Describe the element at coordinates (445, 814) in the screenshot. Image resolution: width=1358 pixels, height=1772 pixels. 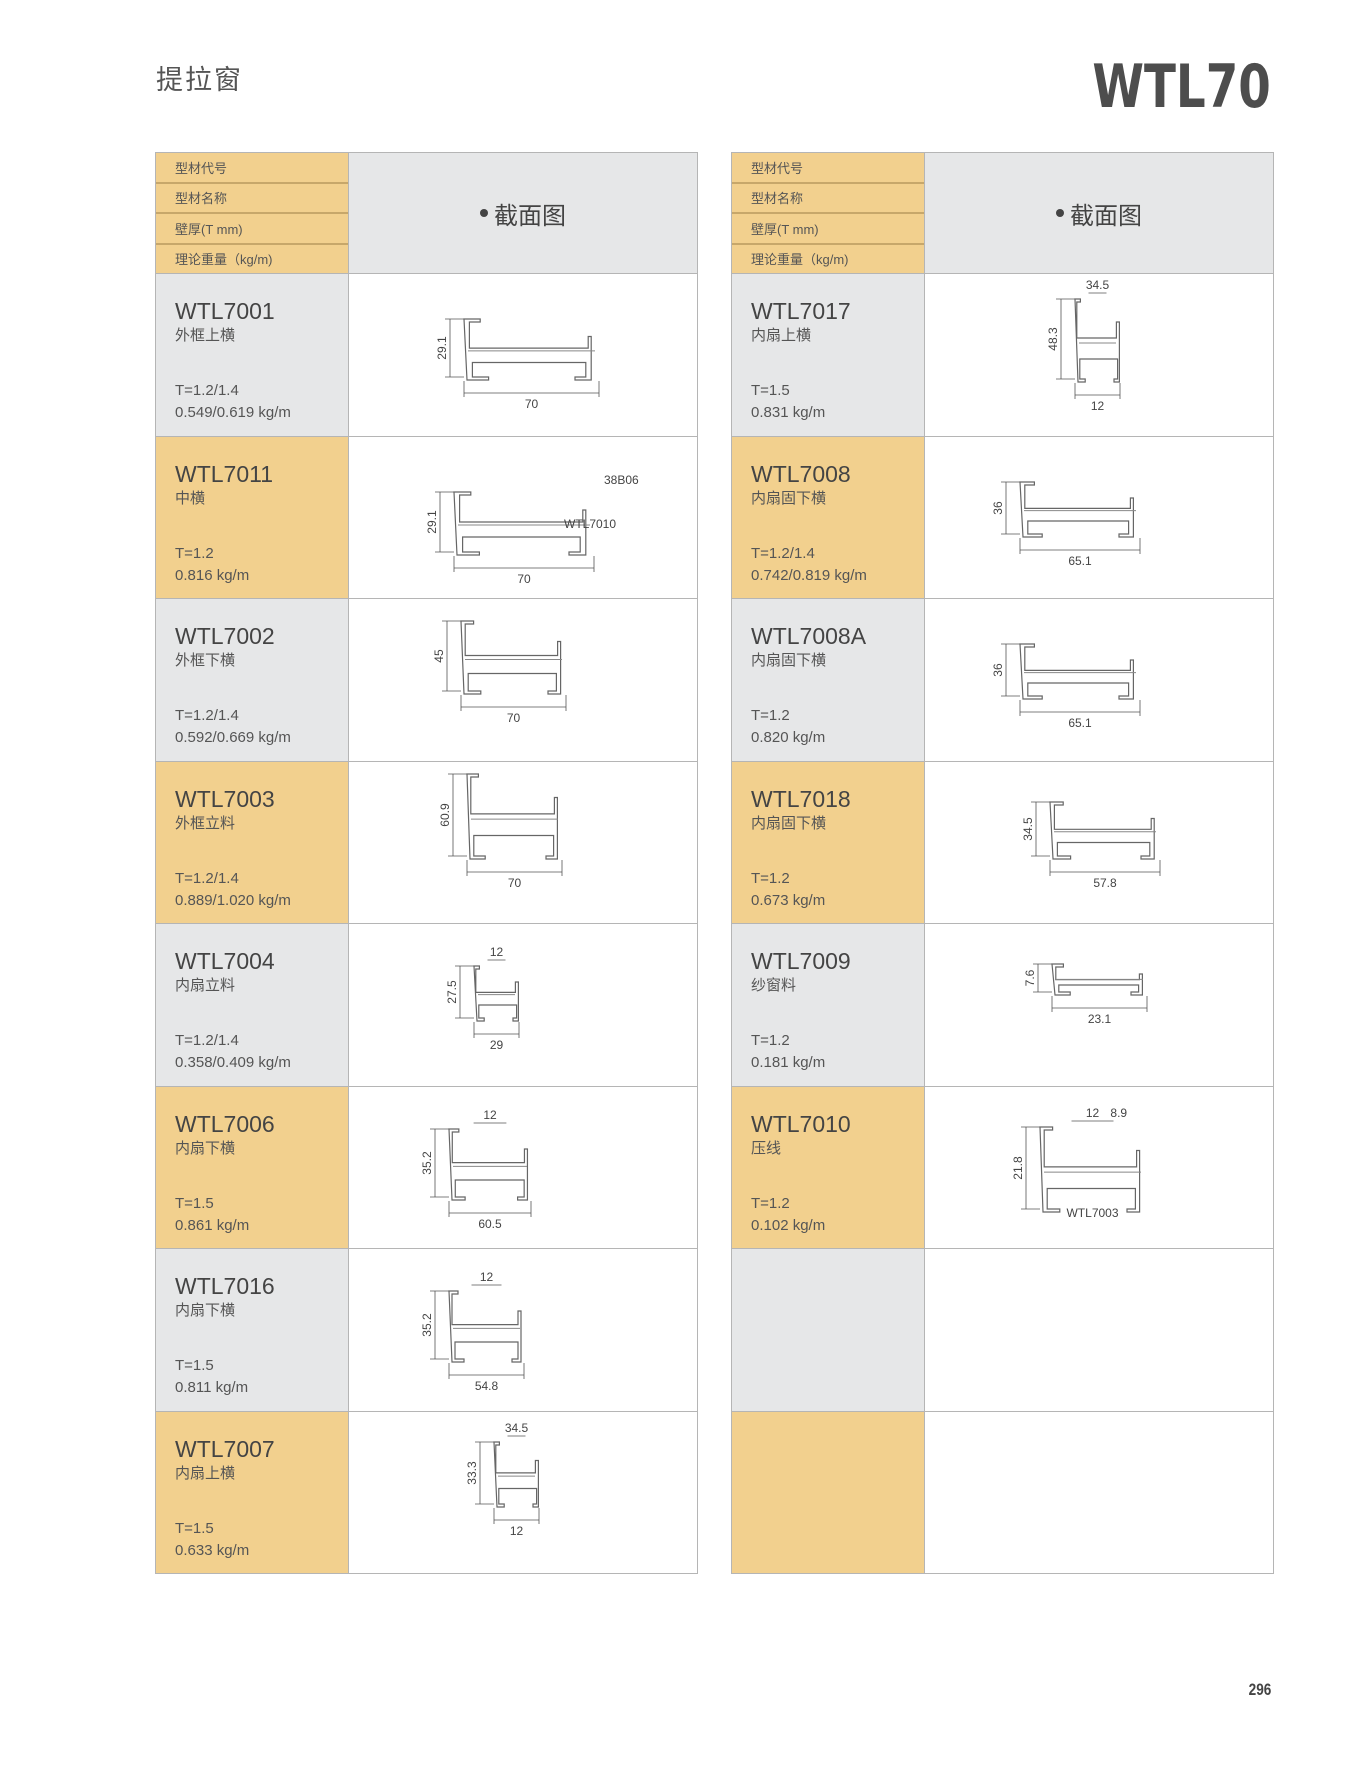
I see `height-dimension: 60.9` at that location.